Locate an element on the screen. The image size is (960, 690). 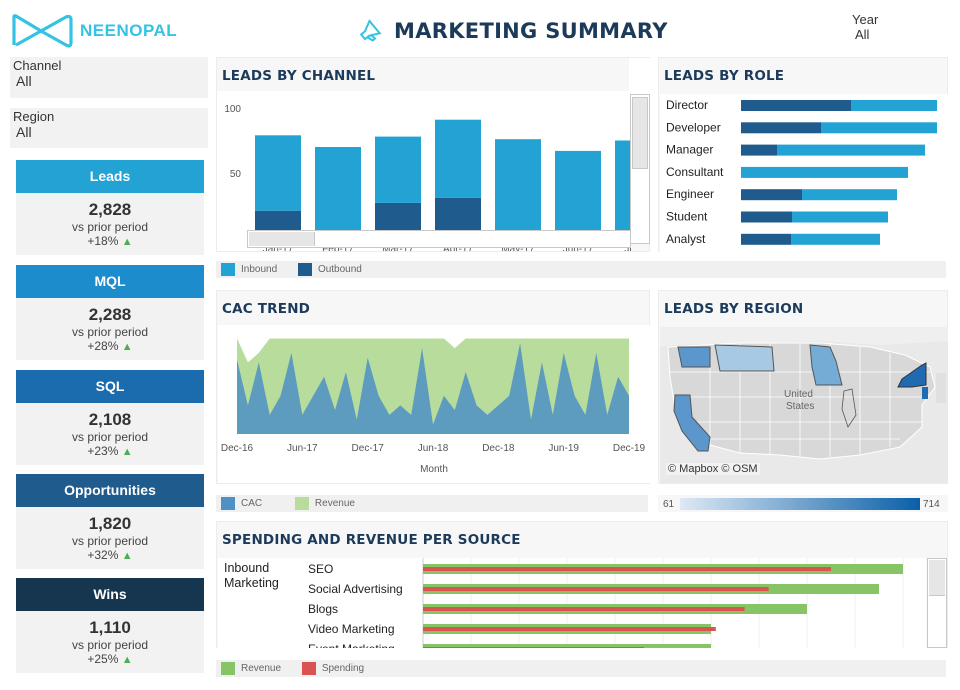
leads-by-channel-title: LEADS BY CHANNEL is located at coordinates (299, 76).